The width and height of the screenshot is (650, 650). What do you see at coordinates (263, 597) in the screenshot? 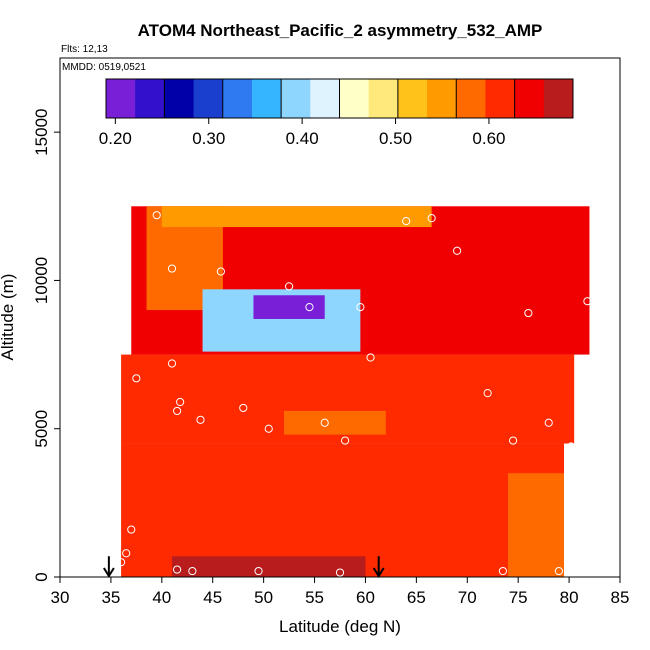
I see `x-tick-label: 50` at bounding box center [263, 597].